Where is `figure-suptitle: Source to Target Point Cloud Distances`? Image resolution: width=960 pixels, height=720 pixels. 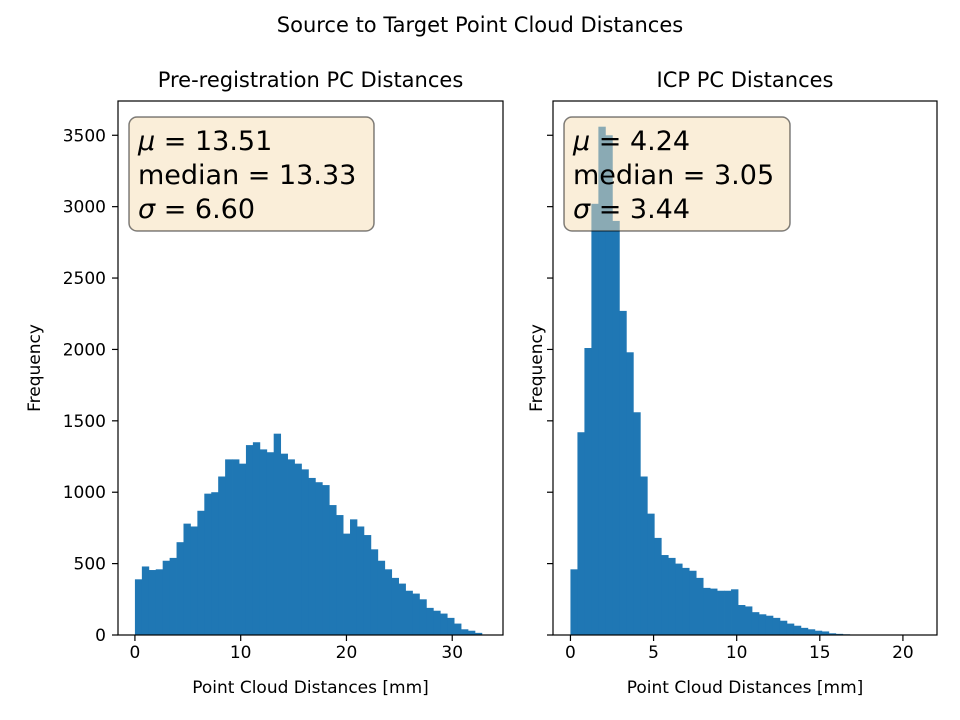
figure-suptitle: Source to Target Point Cloud Distances is located at coordinates (480, 25).